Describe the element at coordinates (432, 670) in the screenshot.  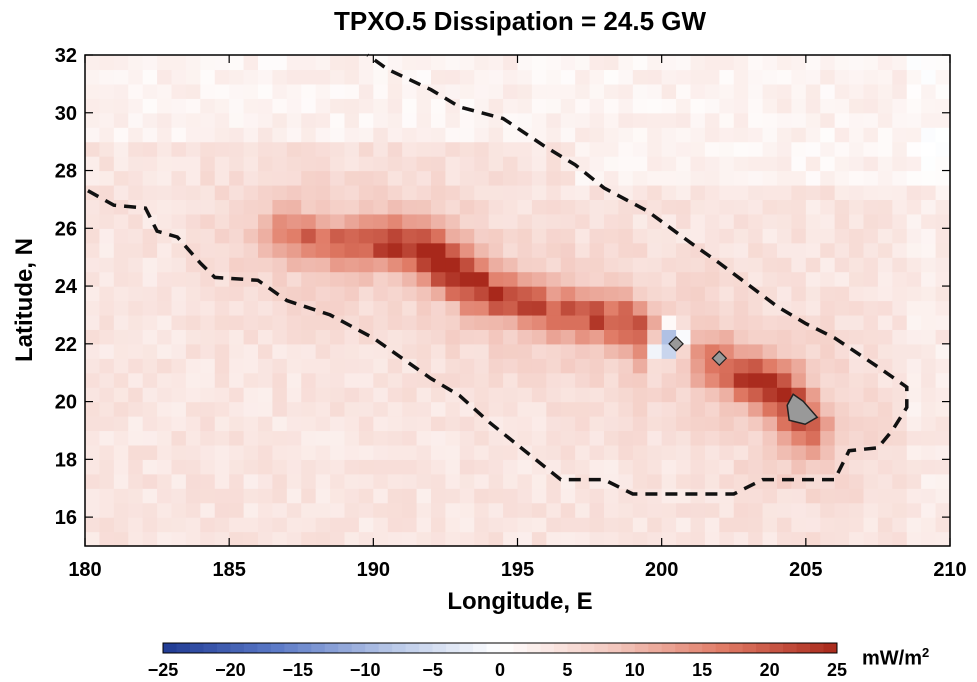
I see `colorbar-tick-label: −5` at that location.